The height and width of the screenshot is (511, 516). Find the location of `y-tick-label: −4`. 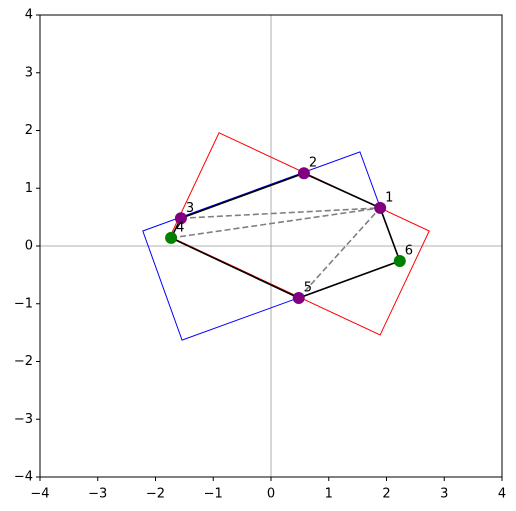

y-tick-label: −4 is located at coordinates (23, 477).